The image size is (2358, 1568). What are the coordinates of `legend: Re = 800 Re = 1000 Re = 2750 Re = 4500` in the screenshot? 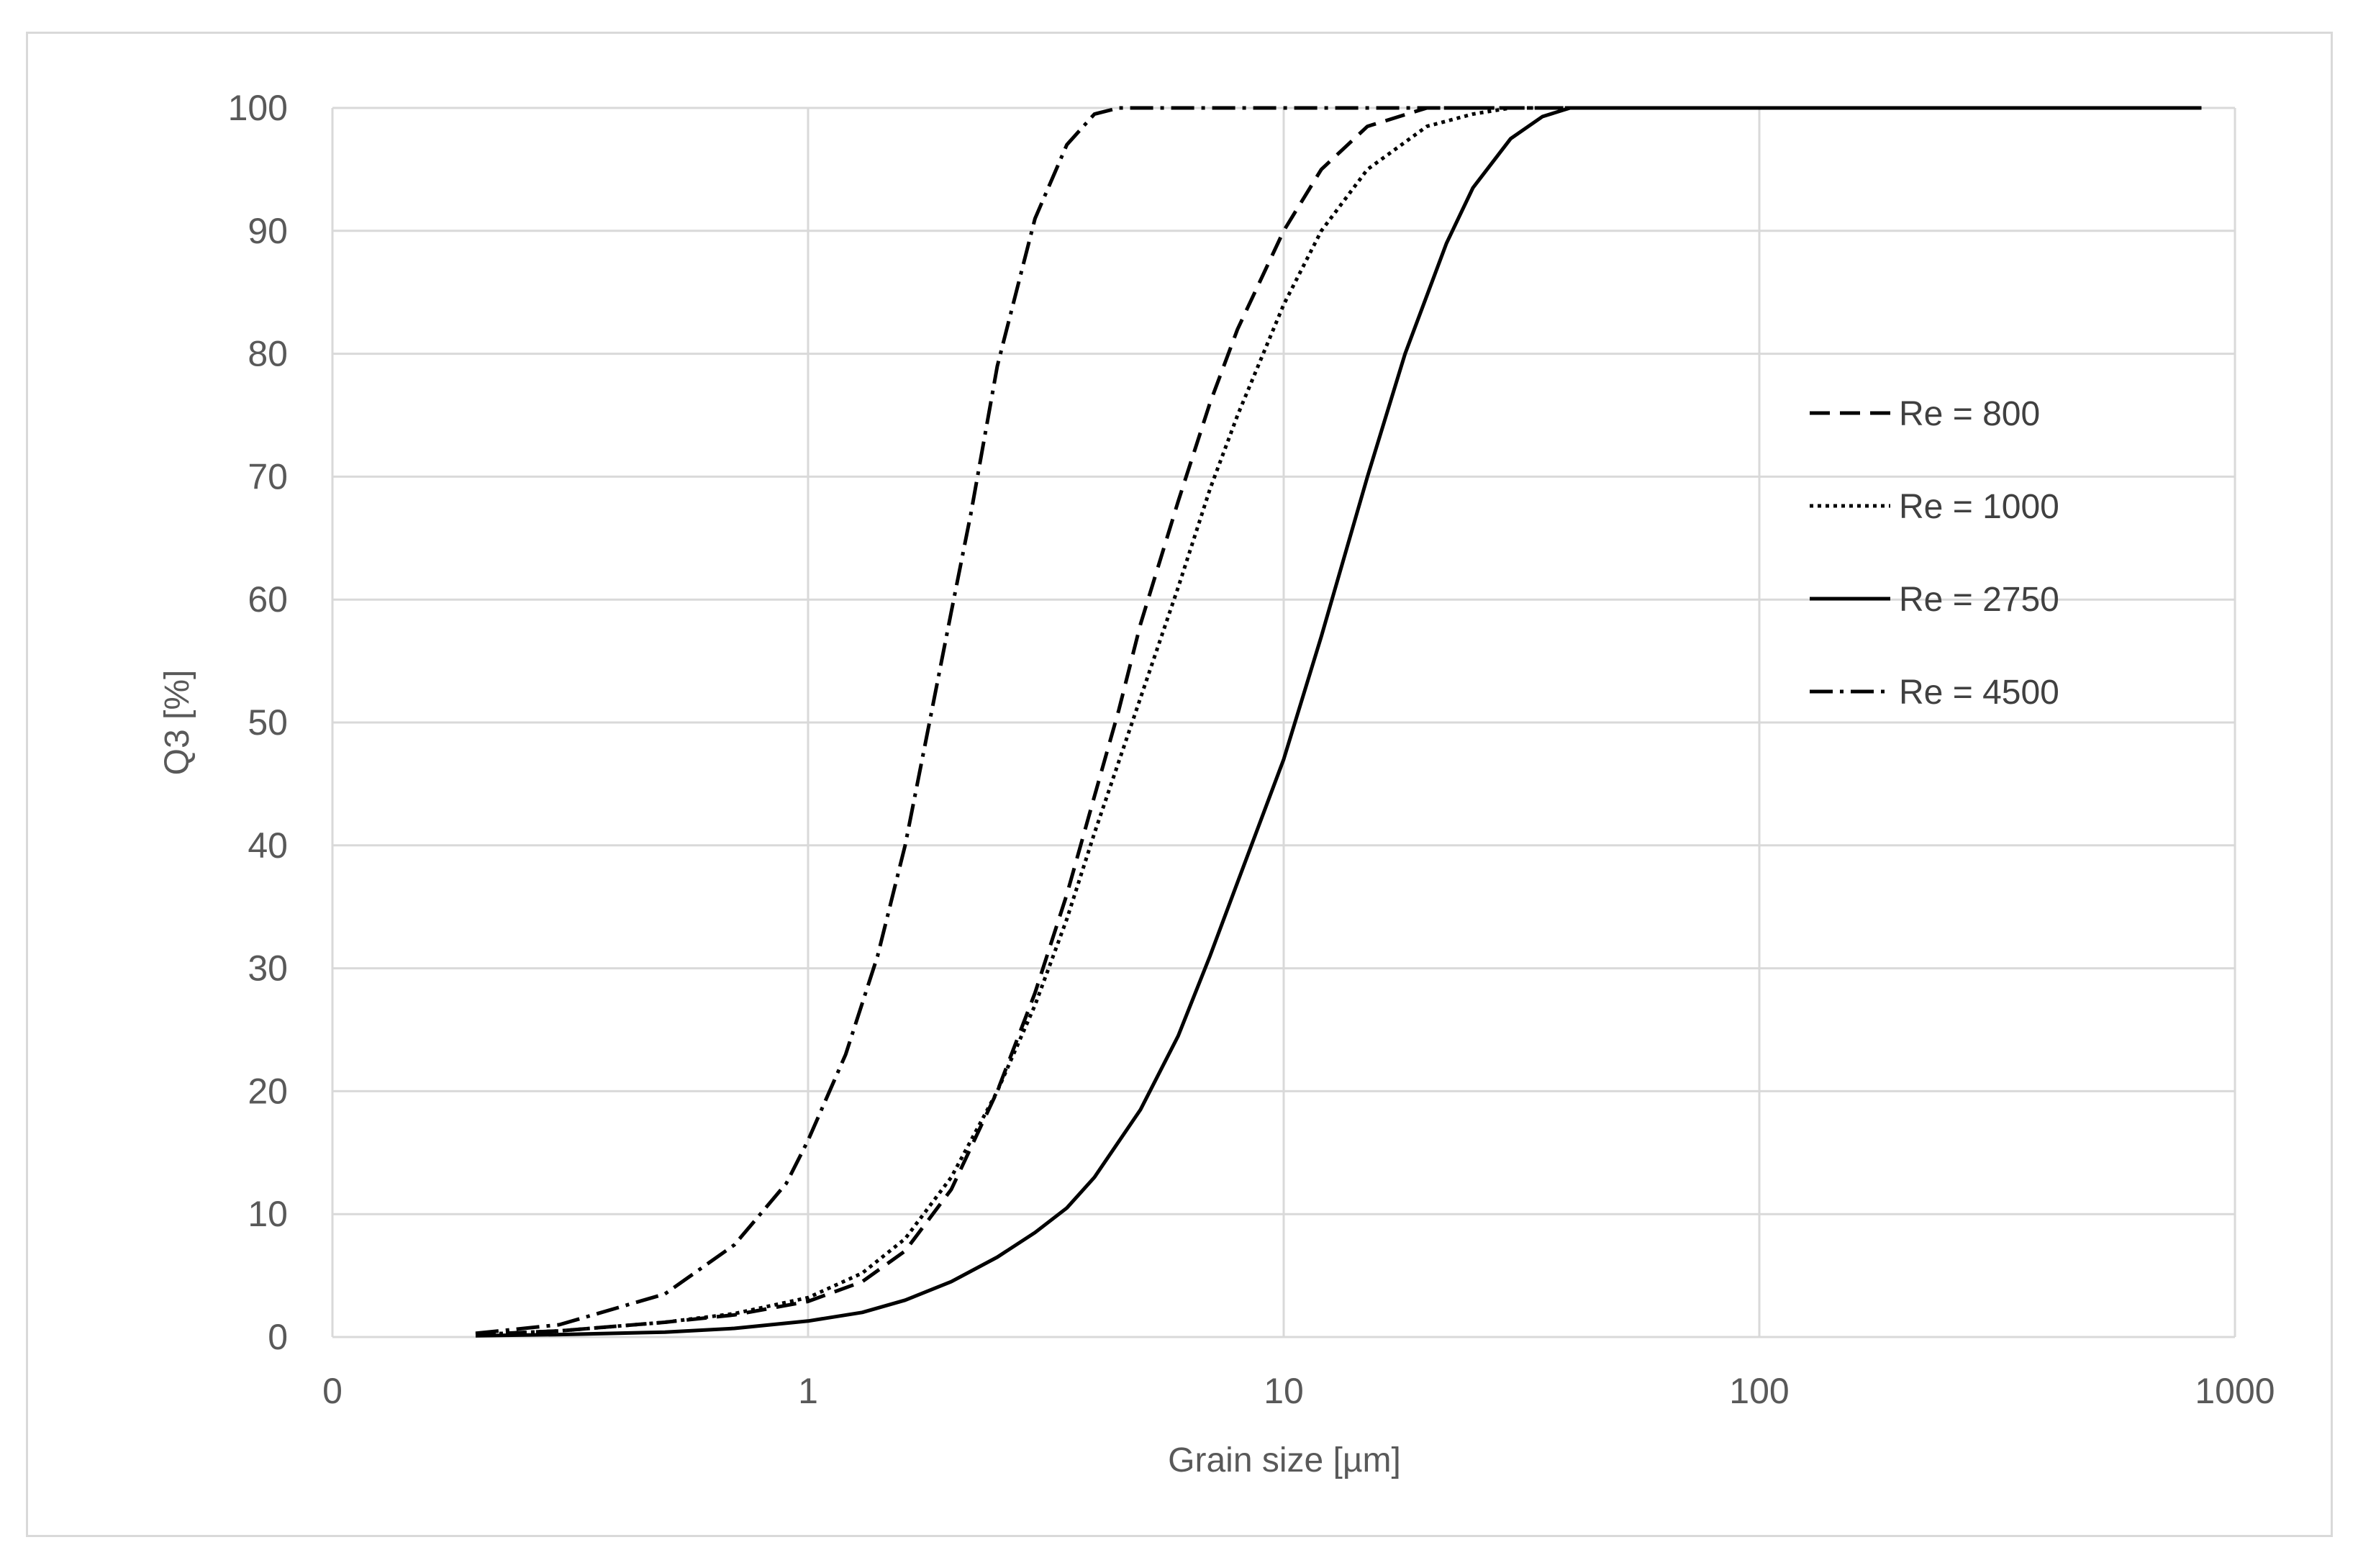 It's located at (1934, 553).